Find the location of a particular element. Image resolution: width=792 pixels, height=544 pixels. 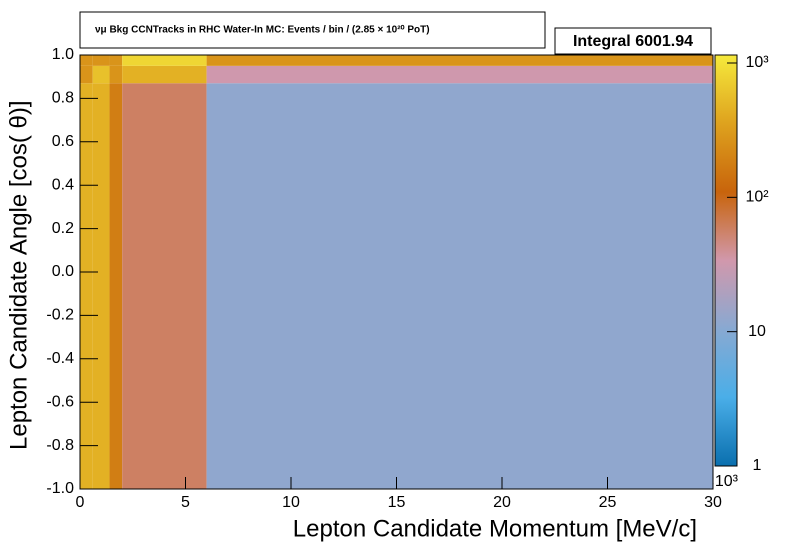

x-tick-label: 10 is located at coordinates (291, 502).